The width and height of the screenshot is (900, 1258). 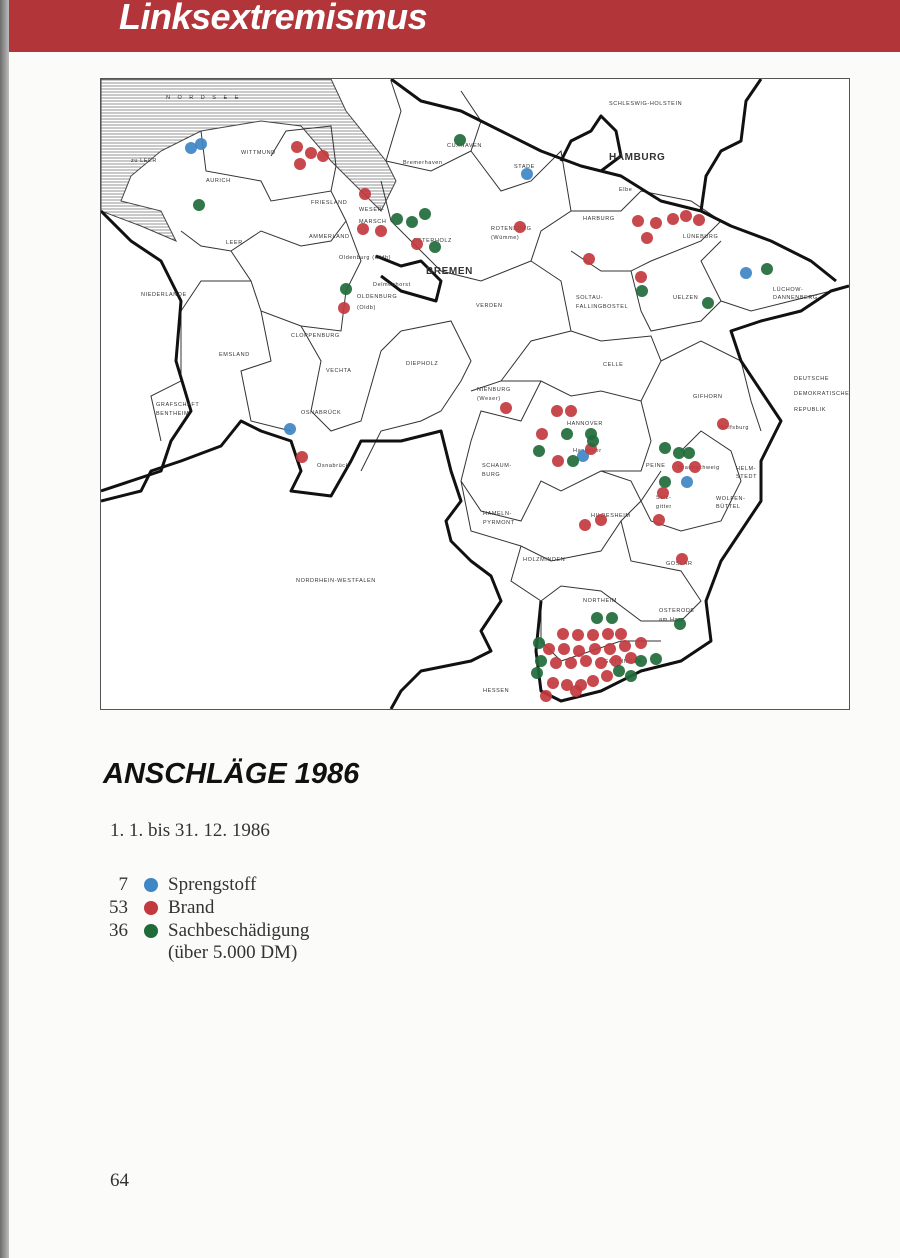 What do you see at coordinates (423, 163) in the screenshot?
I see `map-label: Bremerhaven` at bounding box center [423, 163].